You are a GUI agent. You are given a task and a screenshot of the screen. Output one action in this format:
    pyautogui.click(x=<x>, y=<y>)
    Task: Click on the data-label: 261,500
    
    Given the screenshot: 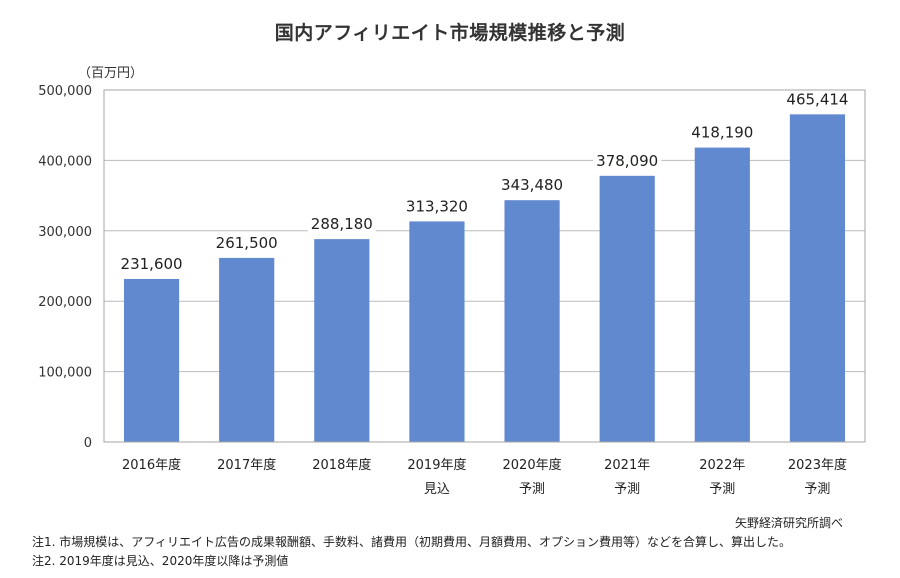 What is the action you would take?
    pyautogui.click(x=247, y=243)
    